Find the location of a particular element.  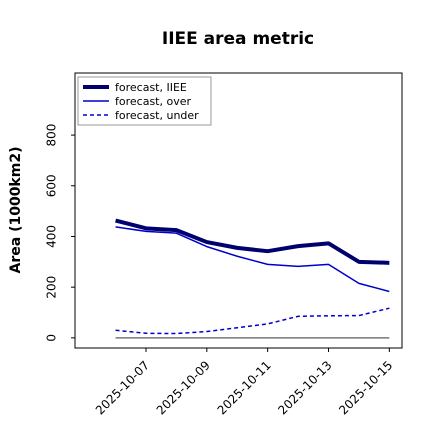

y-tick-label: 0 is located at coordinates (52, 338).